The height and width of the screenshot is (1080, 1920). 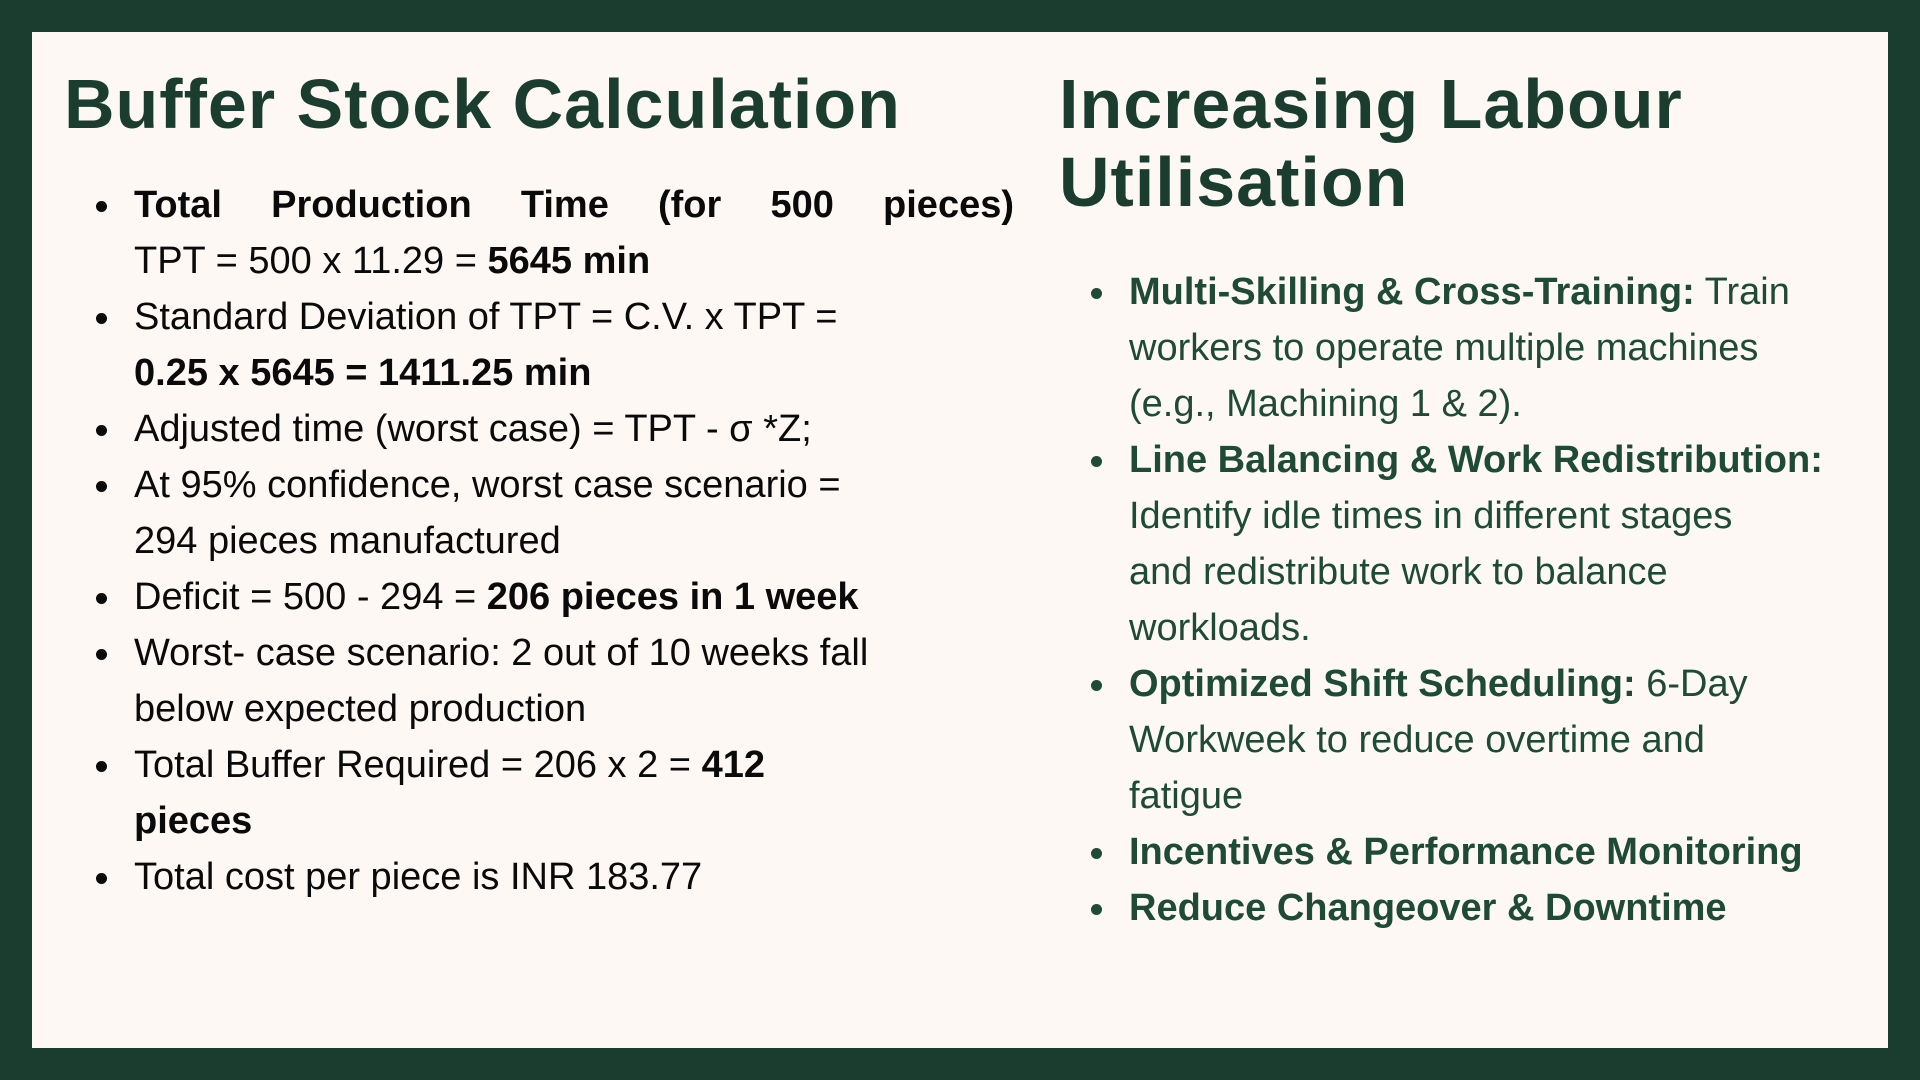 What do you see at coordinates (310, 597) in the screenshot?
I see `deficit-formula: Deficit = 500 - 294 =` at bounding box center [310, 597].